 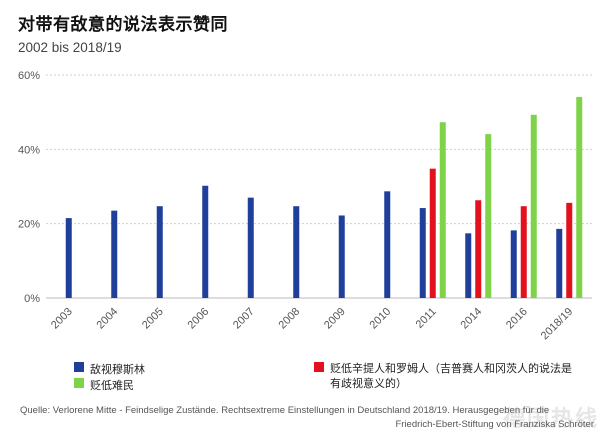 I want to click on x-tick-label: 2014, so click(x=472, y=319).